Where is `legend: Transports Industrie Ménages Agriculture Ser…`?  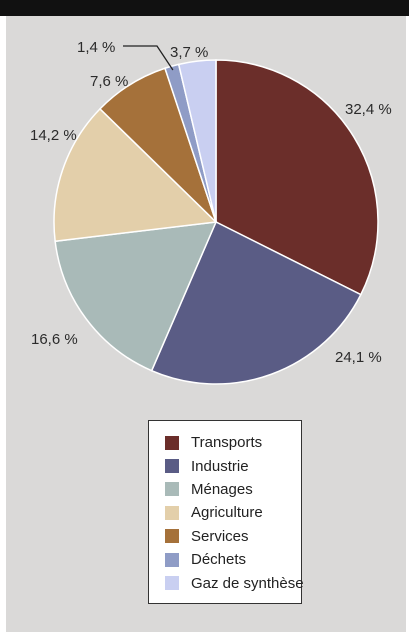
legend: Transports Industrie Ménages Agriculture Ser… is located at coordinates (226, 512).